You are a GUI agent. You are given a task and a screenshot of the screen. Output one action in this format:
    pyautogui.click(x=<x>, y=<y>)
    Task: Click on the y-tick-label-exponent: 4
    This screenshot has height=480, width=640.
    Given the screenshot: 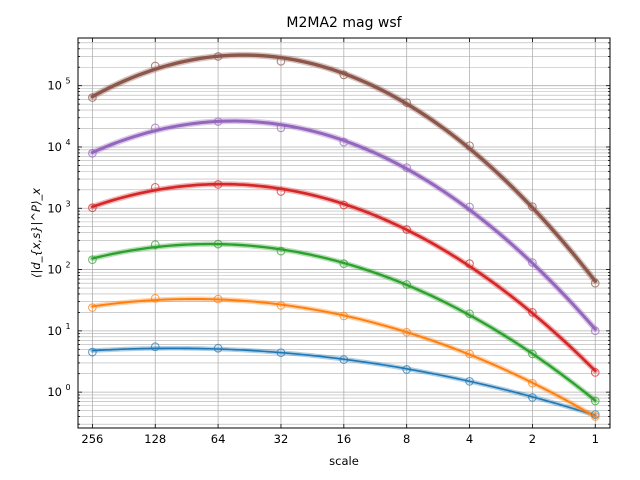 What is the action you would take?
    pyautogui.click(x=67, y=142)
    